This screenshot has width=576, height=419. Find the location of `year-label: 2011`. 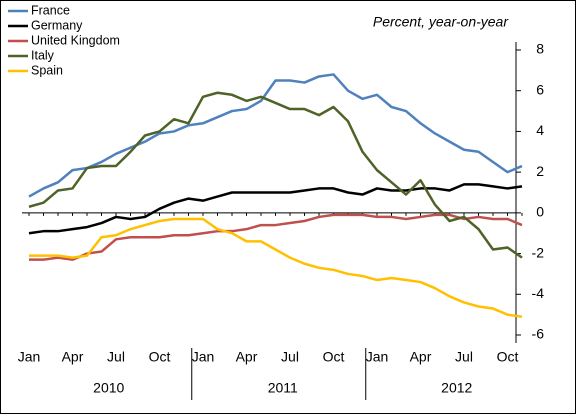

year-label: 2011 is located at coordinates (283, 388).